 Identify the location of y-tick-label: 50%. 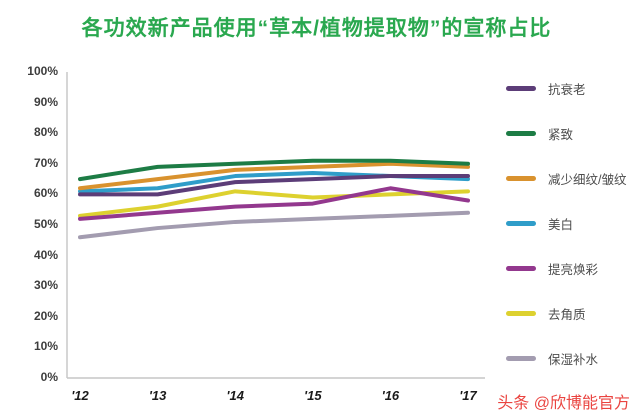
(45, 224).